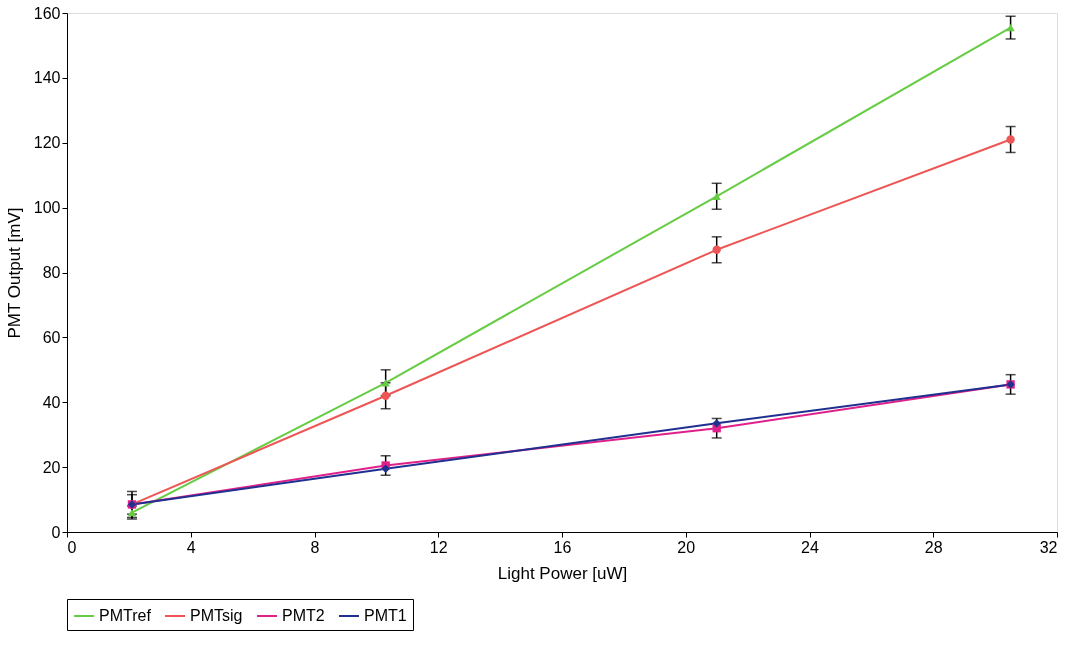  What do you see at coordinates (51, 402) in the screenshot?
I see `y-tick-label: 40` at bounding box center [51, 402].